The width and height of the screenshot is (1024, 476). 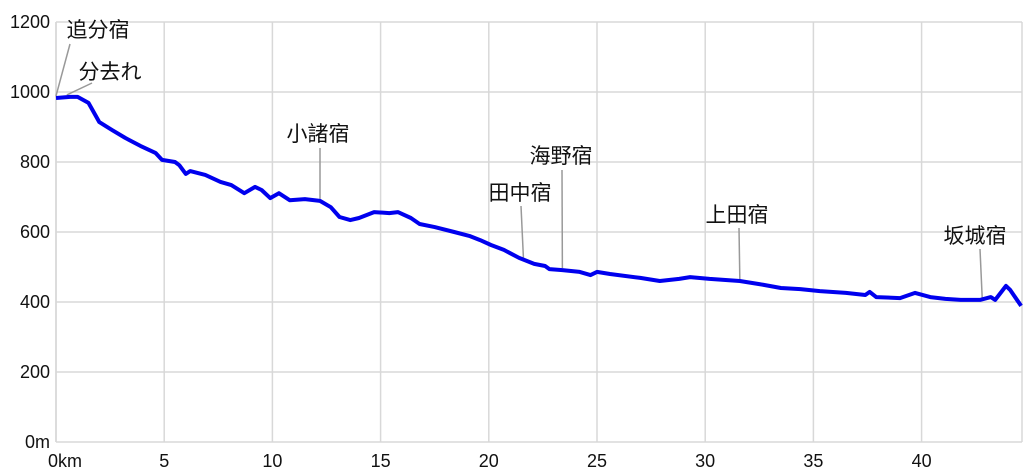 I want to click on annotation-label: 上田宿, so click(x=737, y=215).